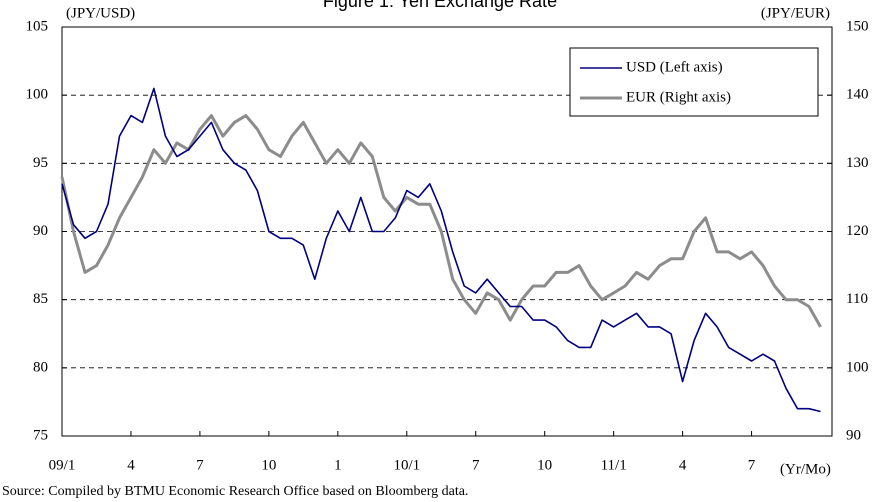 The width and height of the screenshot is (879, 502). Describe the element at coordinates (614, 465) in the screenshot. I see `x-tick-label: 11/1` at that location.